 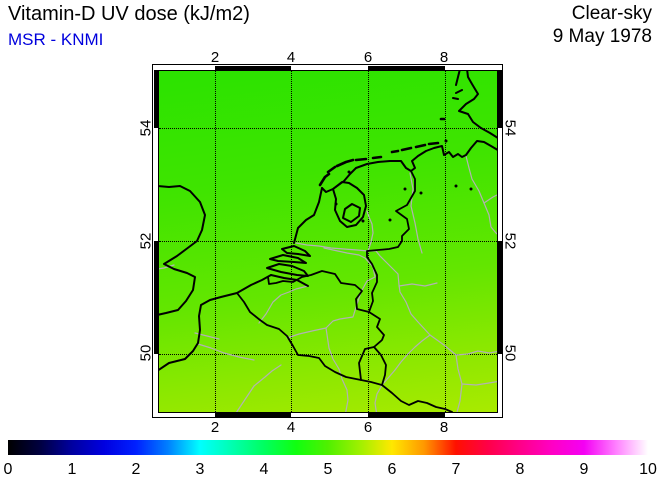 I want to click on map-dots, so click(x=403, y=181).